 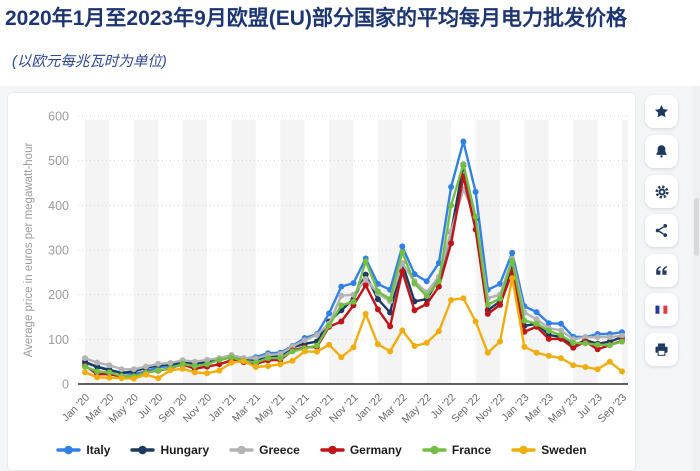 What do you see at coordinates (316, 18) in the screenshot?
I see `page-title: 2020年1月至2023年9月欧盟(EU)部分国家的平均每月电力批发价格` at bounding box center [316, 18].